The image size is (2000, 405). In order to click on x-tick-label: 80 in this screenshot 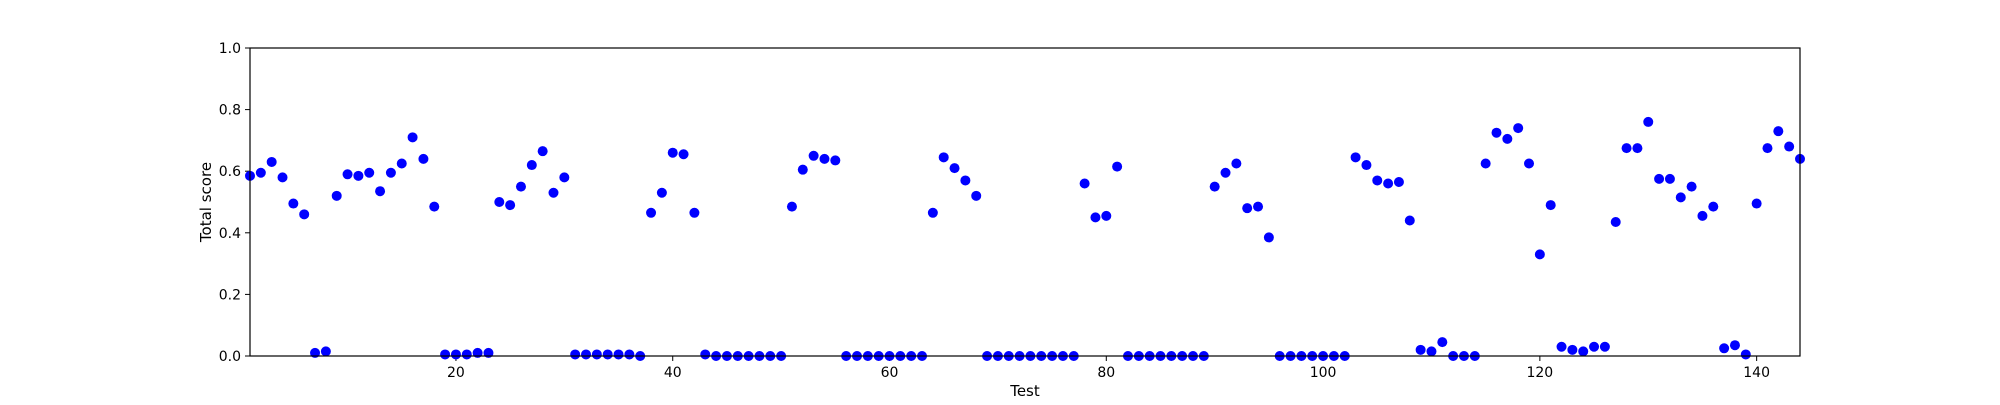, I will do `click(1106, 373)`.